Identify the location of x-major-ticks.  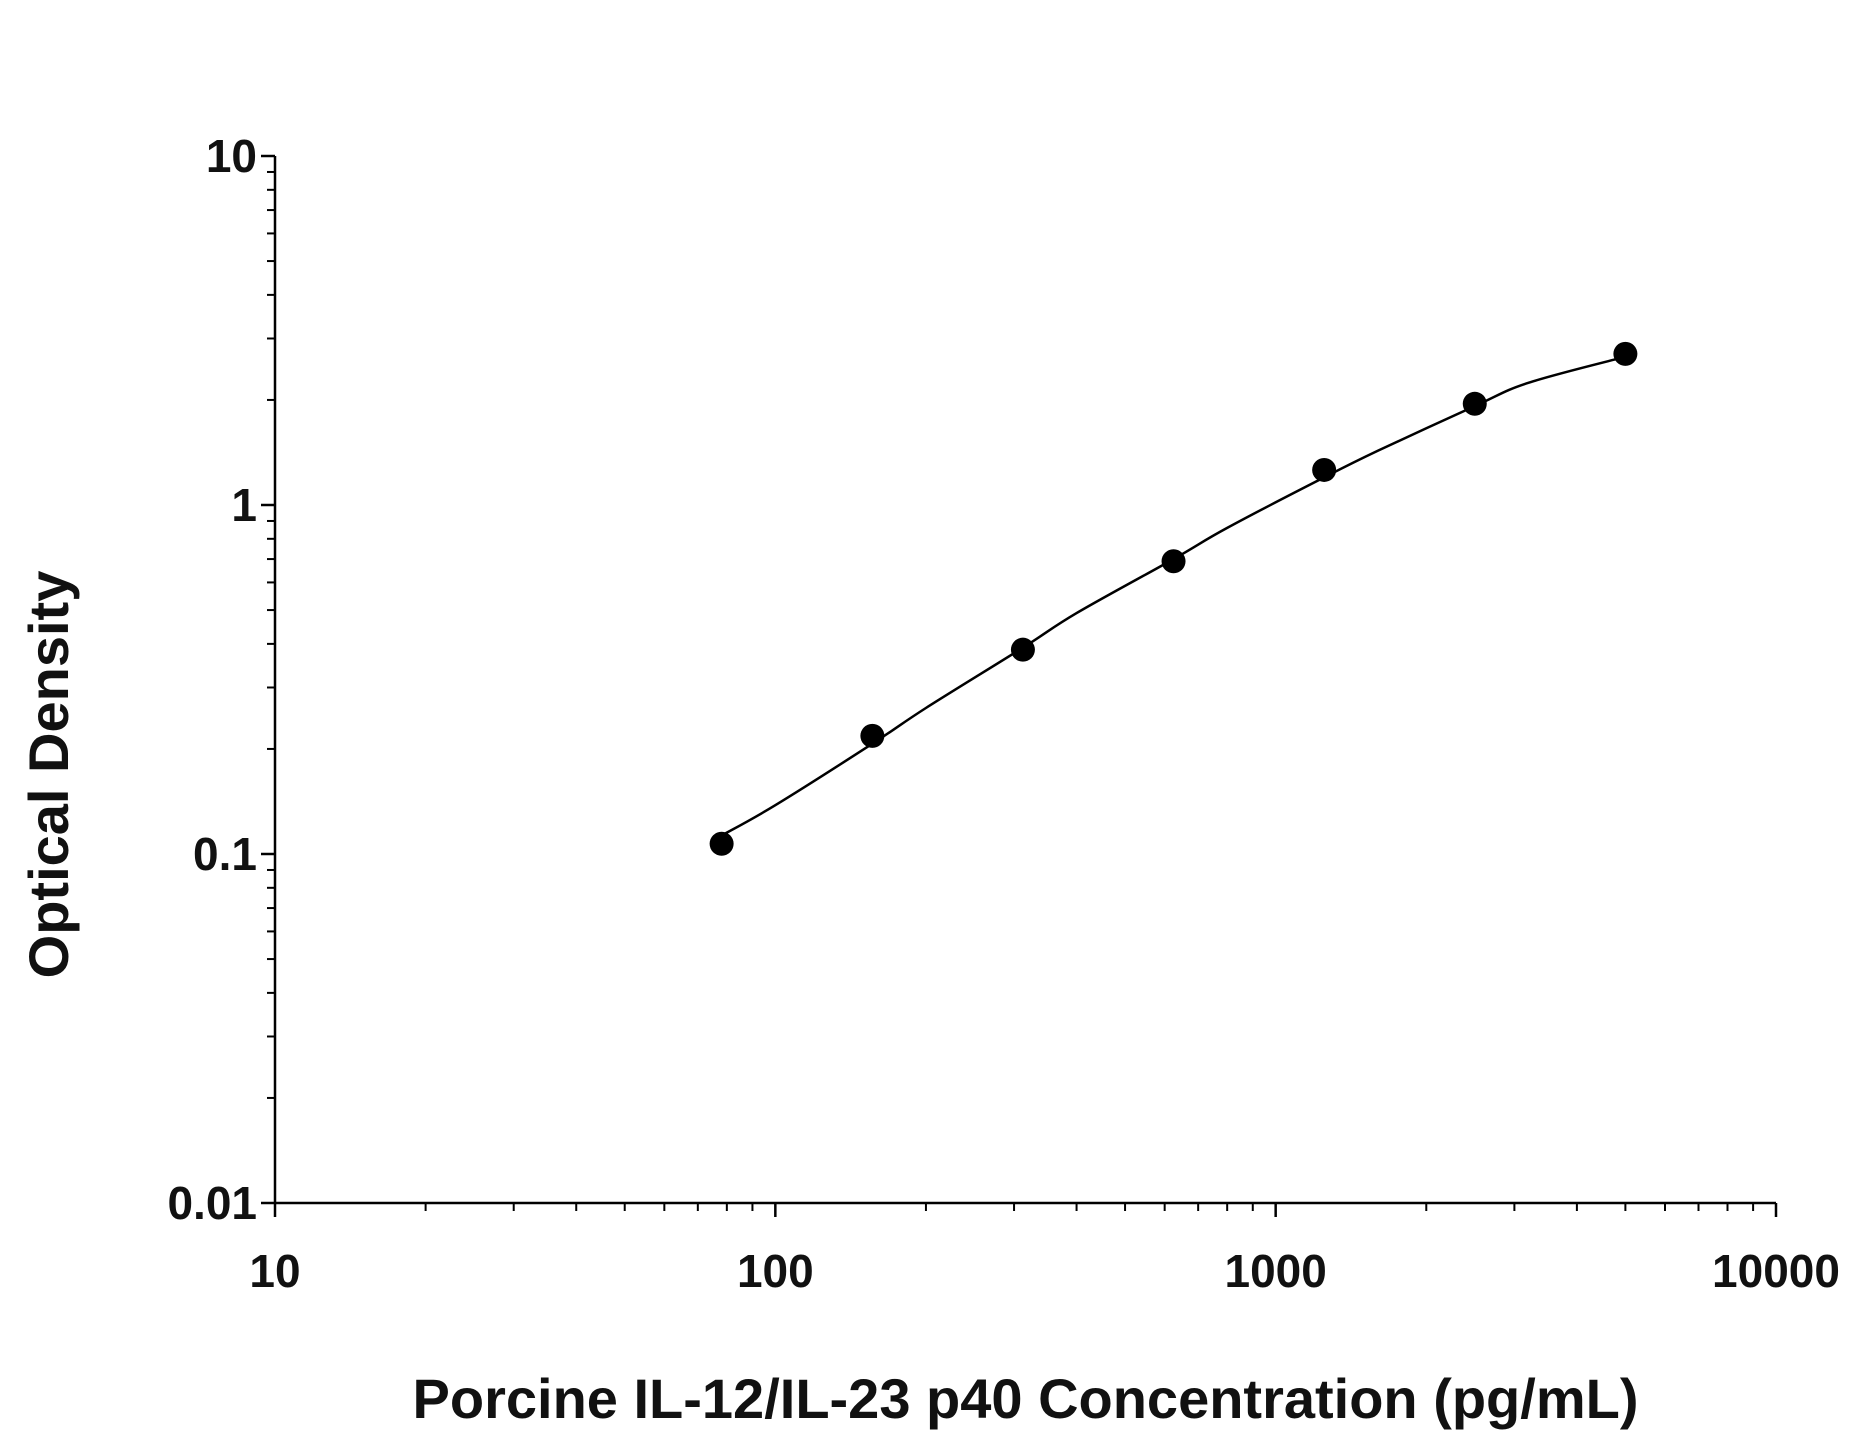
(1025, 1210).